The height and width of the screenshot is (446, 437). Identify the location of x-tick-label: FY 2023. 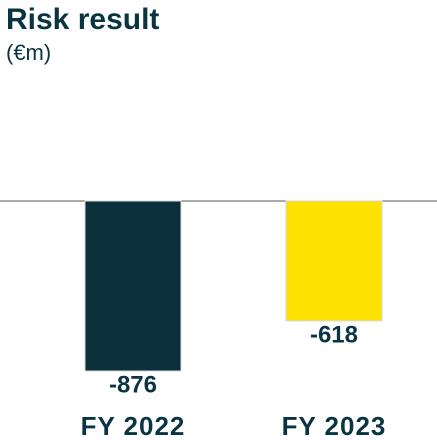
(334, 426).